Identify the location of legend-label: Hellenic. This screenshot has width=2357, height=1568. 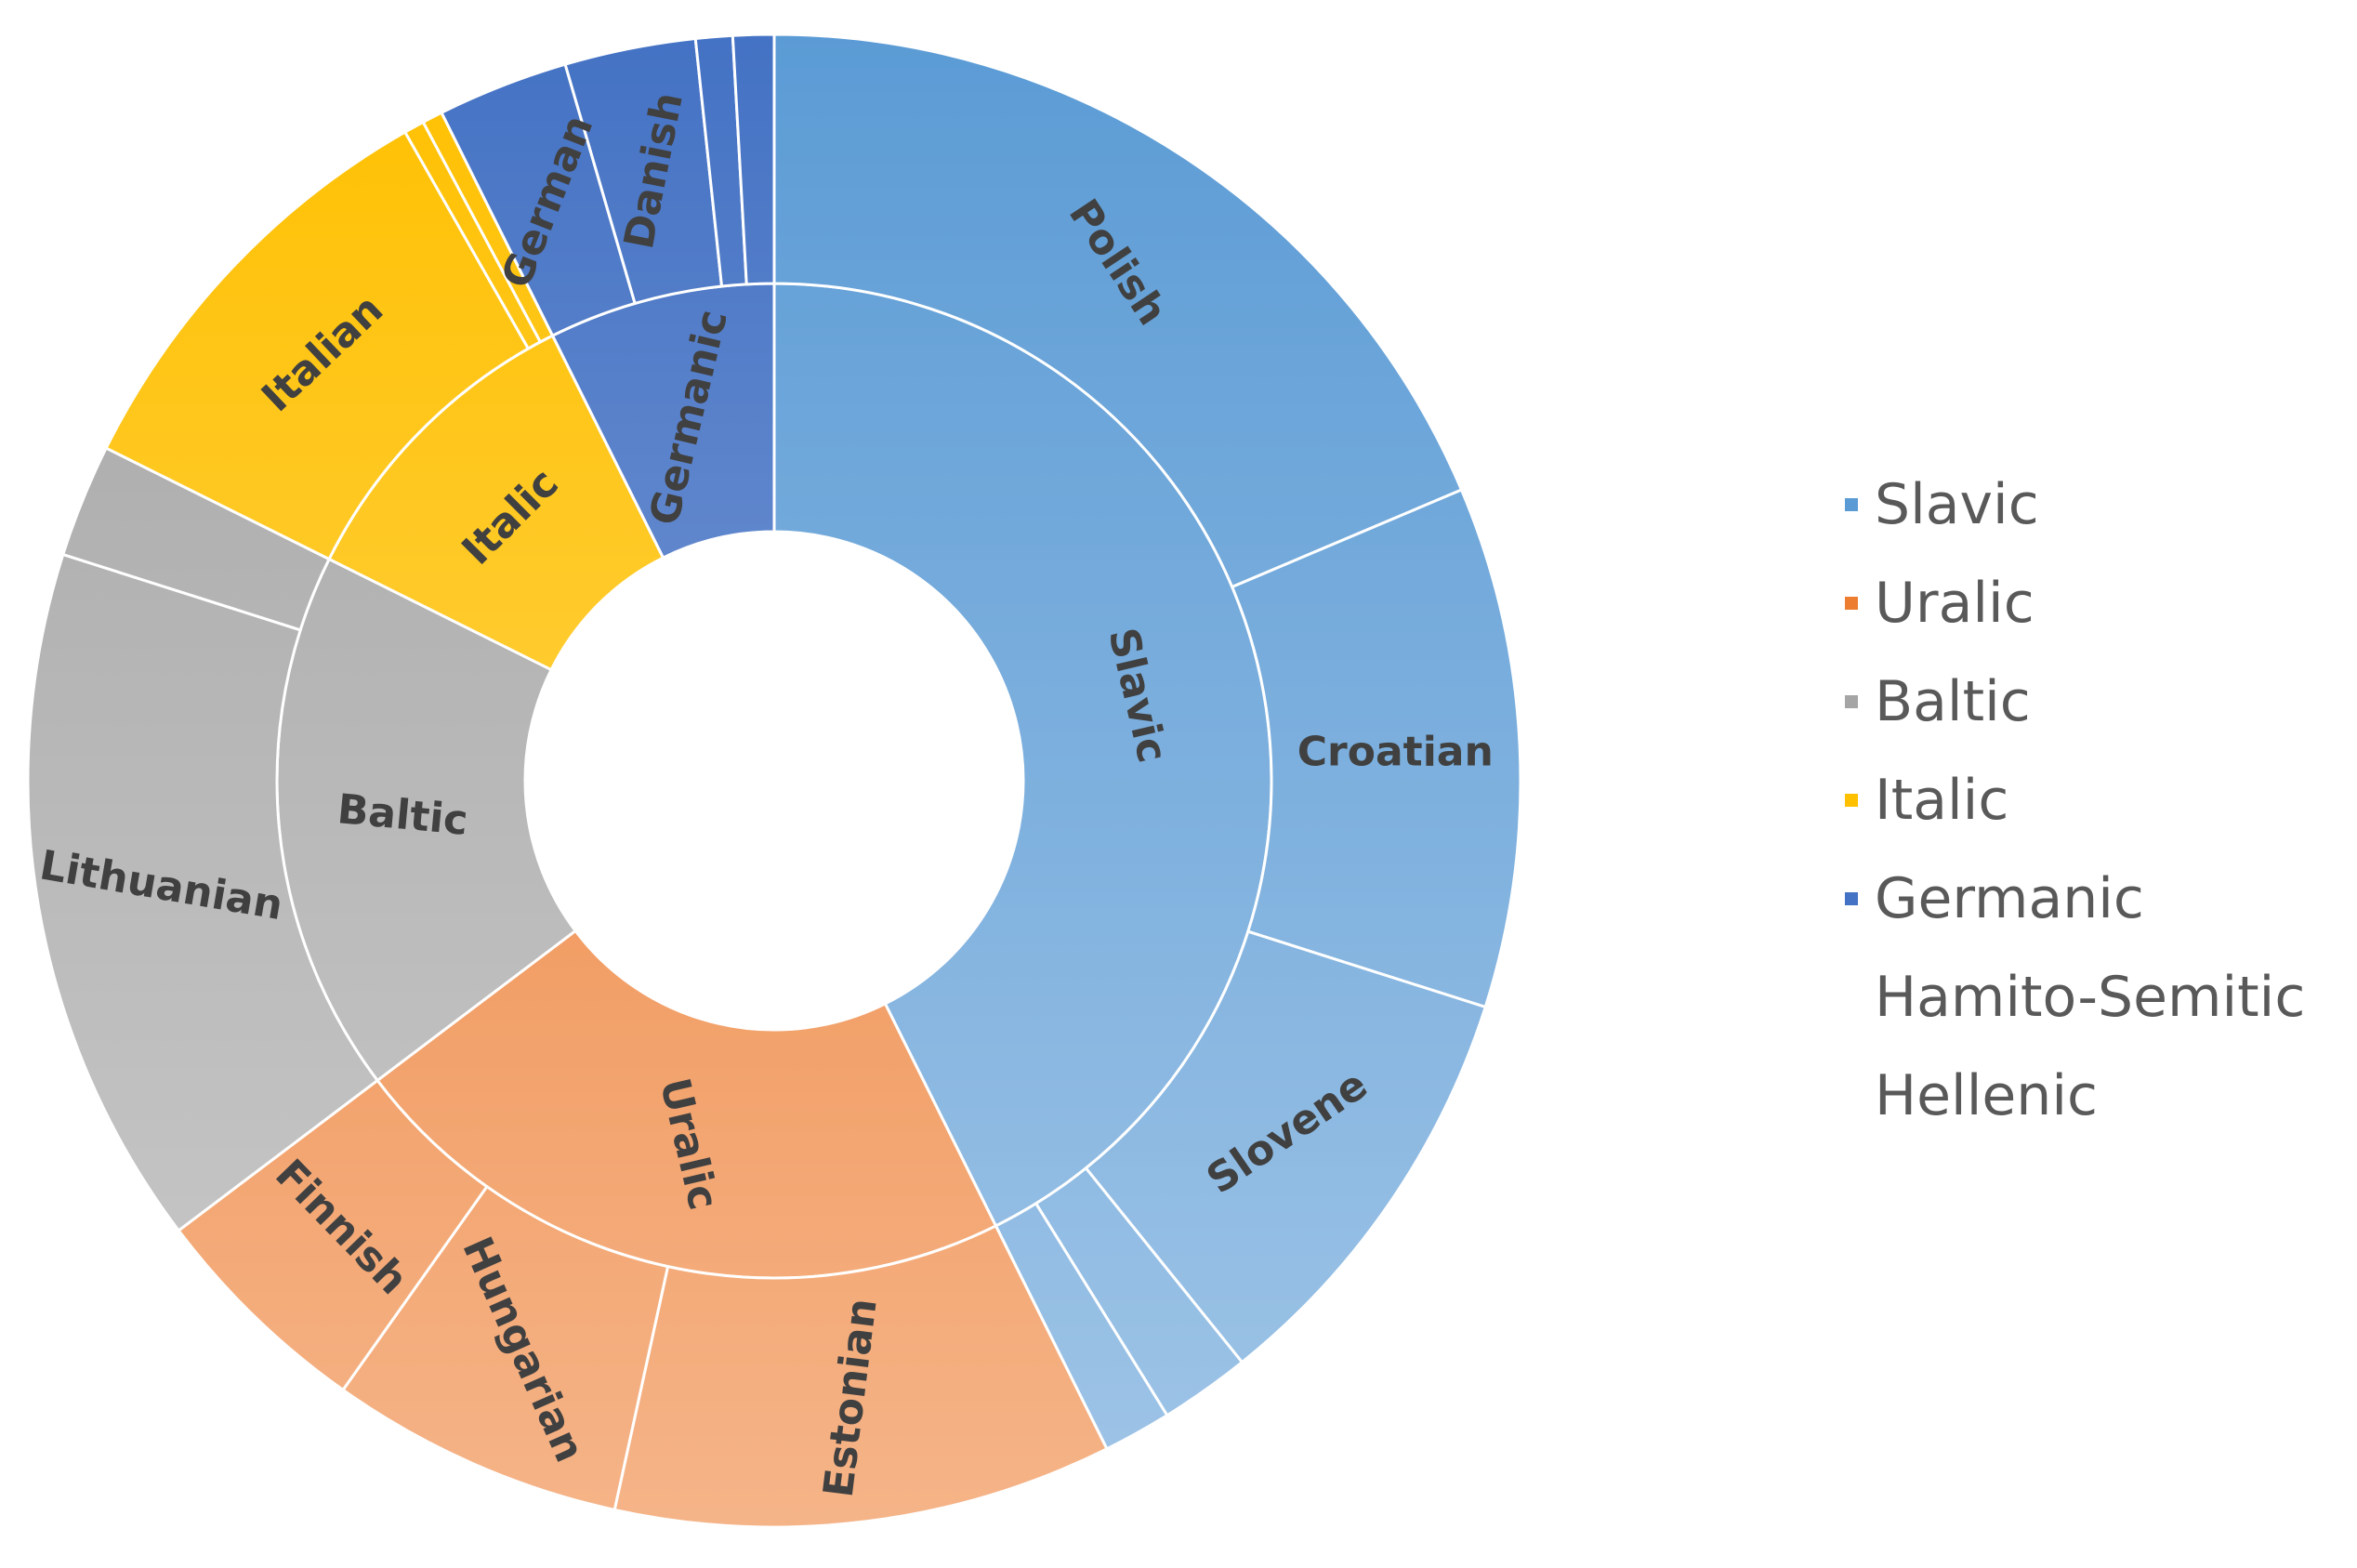
(1986, 1095).